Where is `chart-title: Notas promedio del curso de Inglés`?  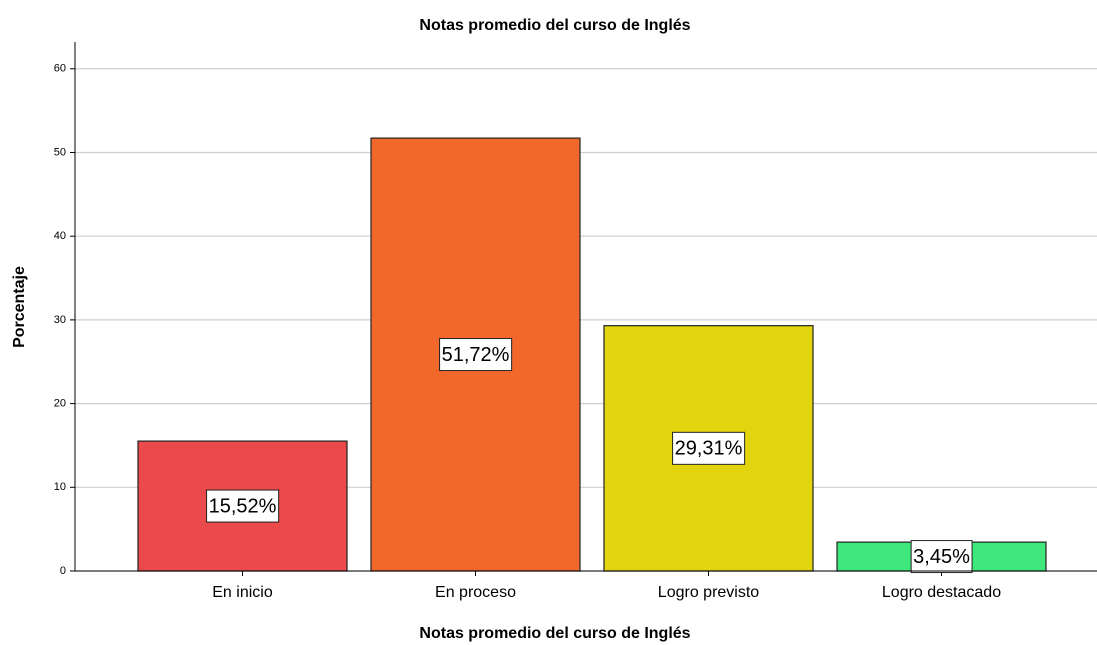
chart-title: Notas promedio del curso de Inglés is located at coordinates (554, 25).